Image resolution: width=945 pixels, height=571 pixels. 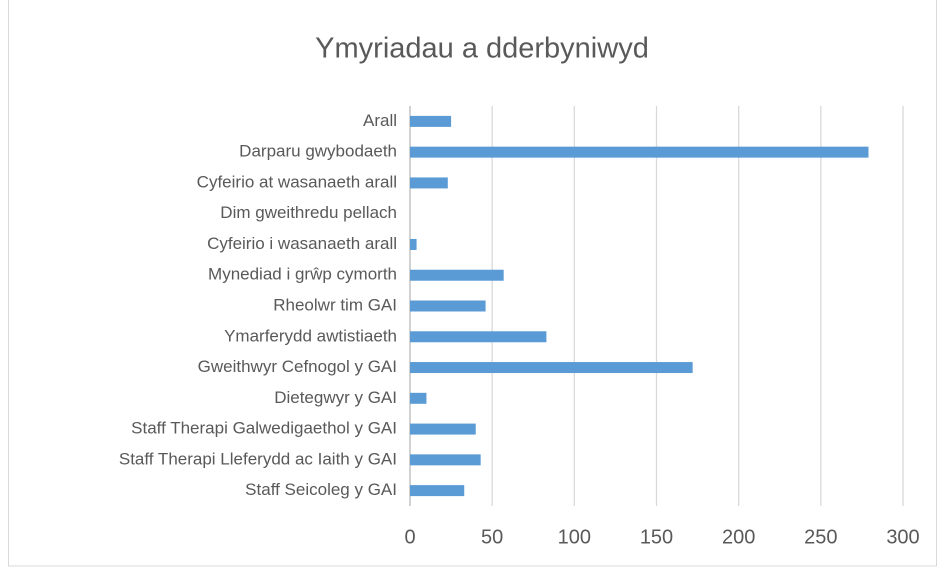 What do you see at coordinates (258, 458) in the screenshot?
I see `y-tick-label: Staff Therapi Lleferydd ac Iaith y GAI` at bounding box center [258, 458].